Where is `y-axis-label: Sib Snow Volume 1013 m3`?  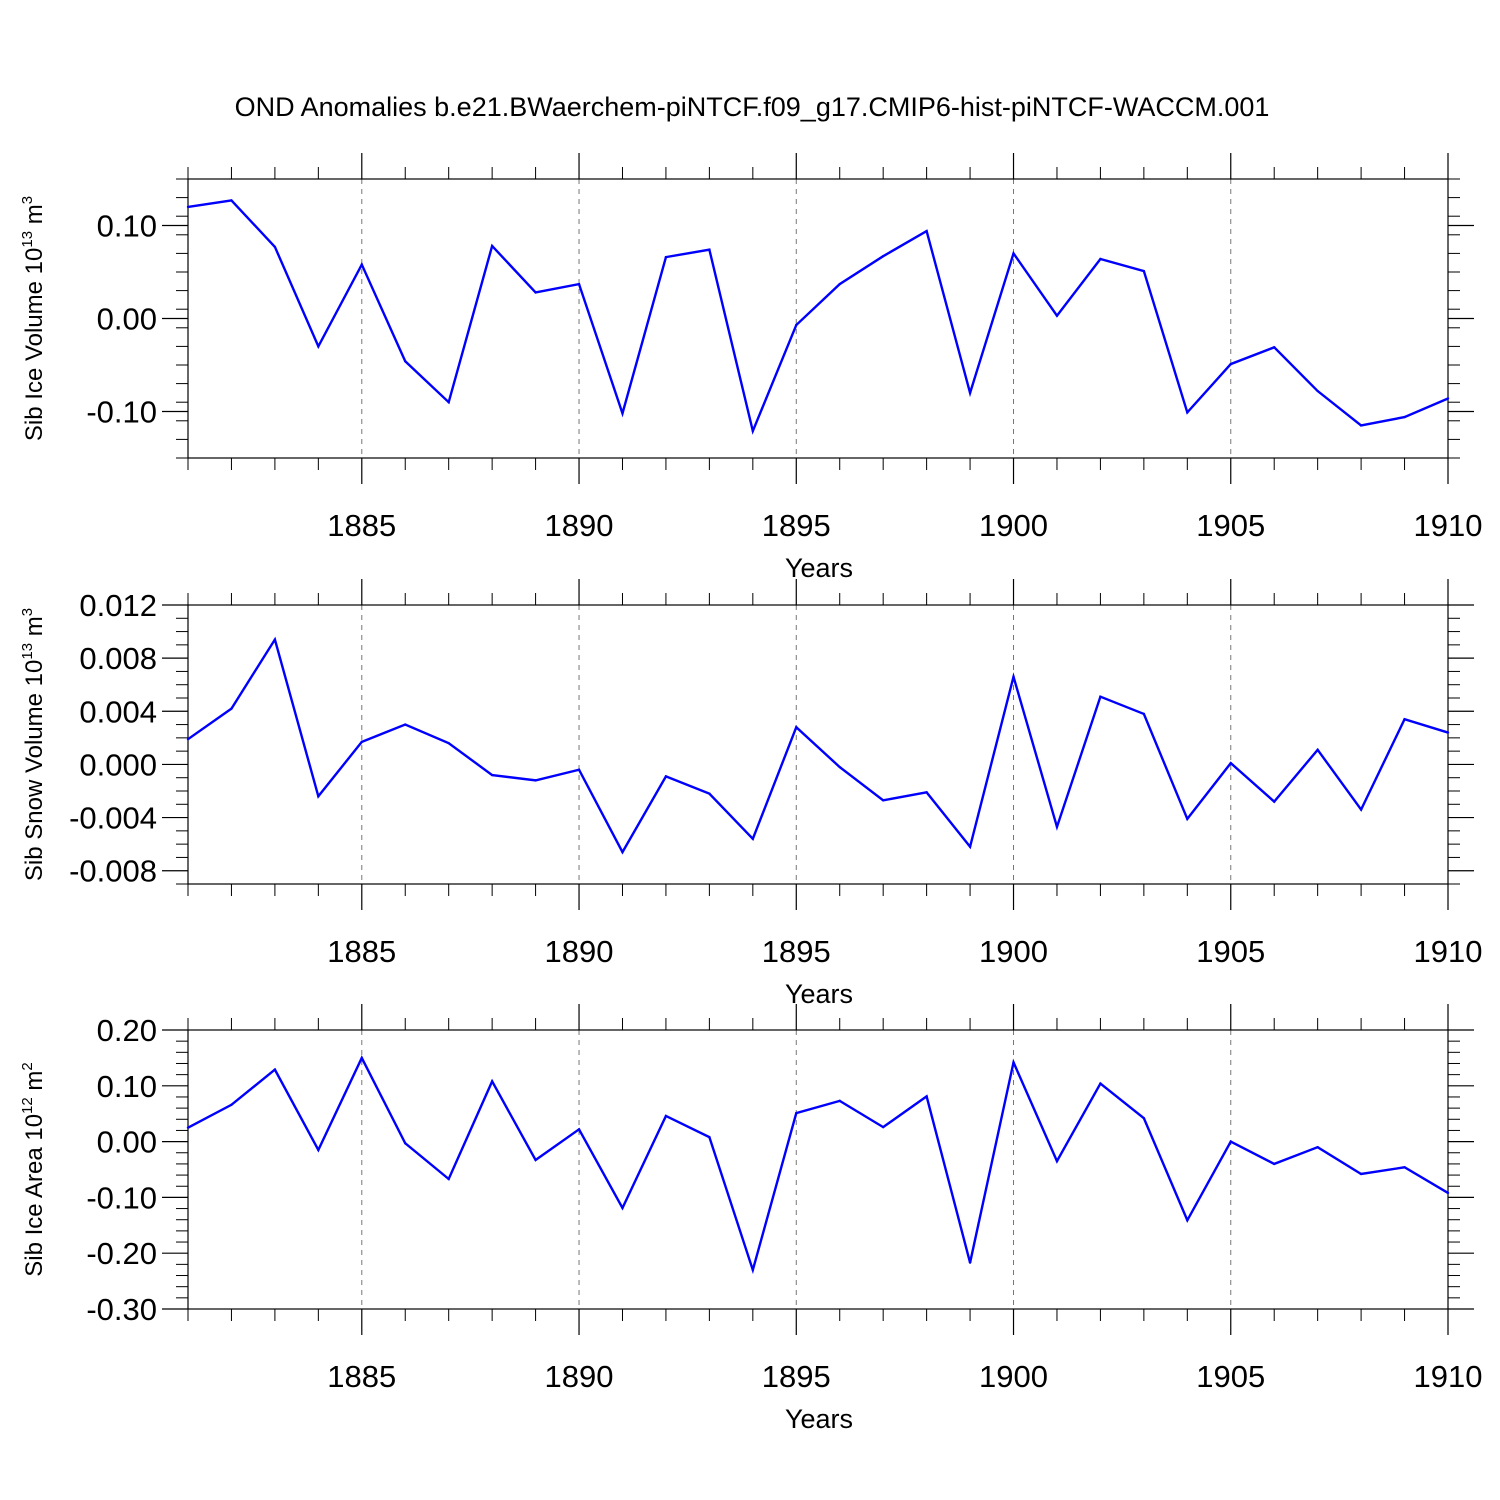
y-axis-label: Sib Snow Volume 1013 m3 is located at coordinates (33, 744).